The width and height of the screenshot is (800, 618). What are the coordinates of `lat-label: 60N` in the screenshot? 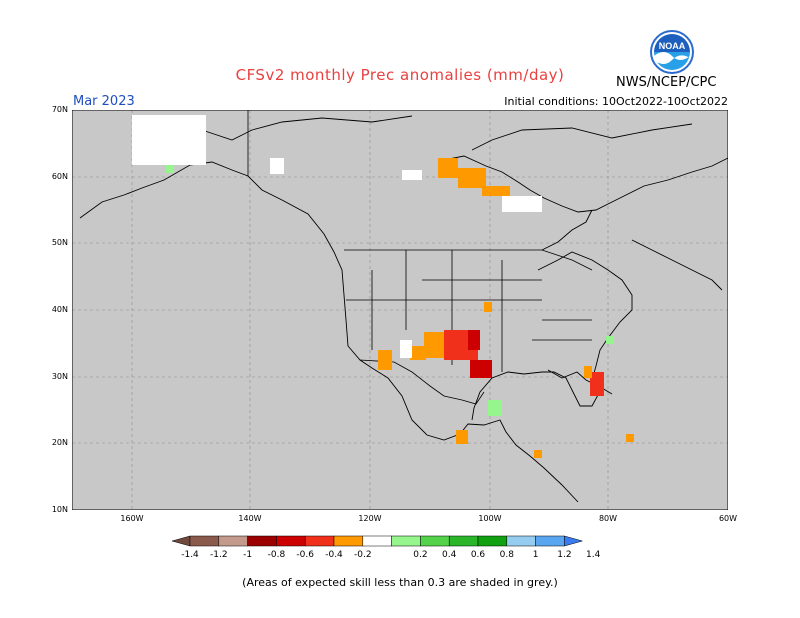 It's located at (59, 176).